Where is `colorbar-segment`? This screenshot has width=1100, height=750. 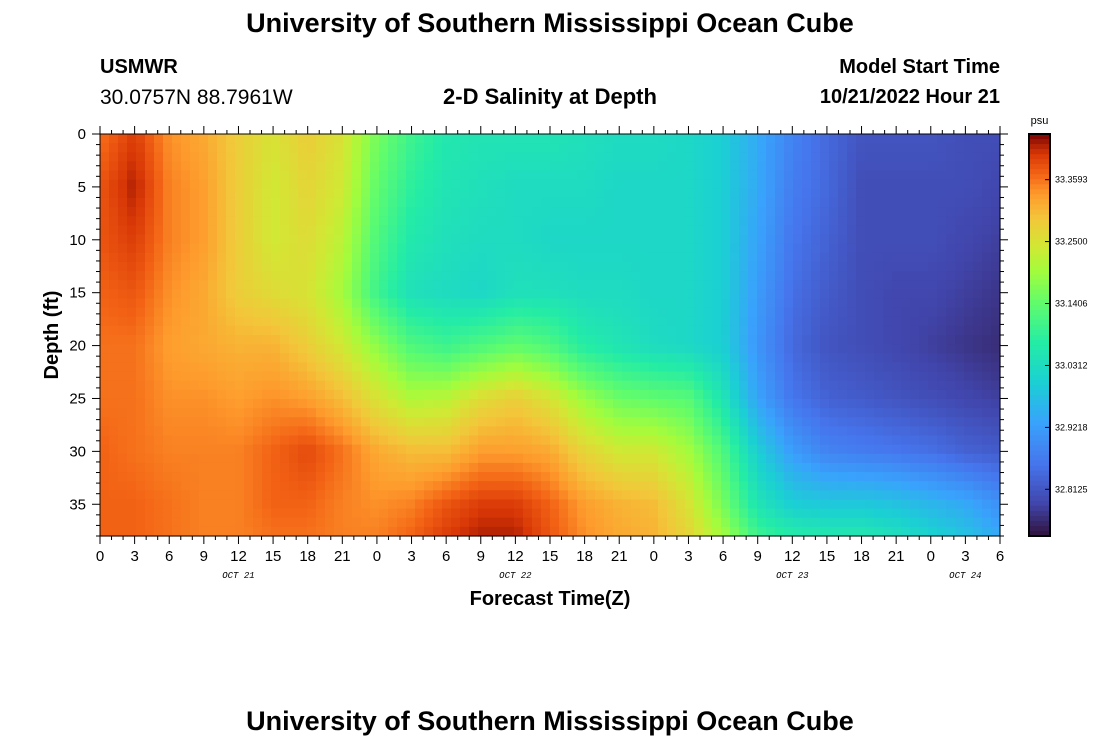
colorbar-segment is located at coordinates (1039, 267).